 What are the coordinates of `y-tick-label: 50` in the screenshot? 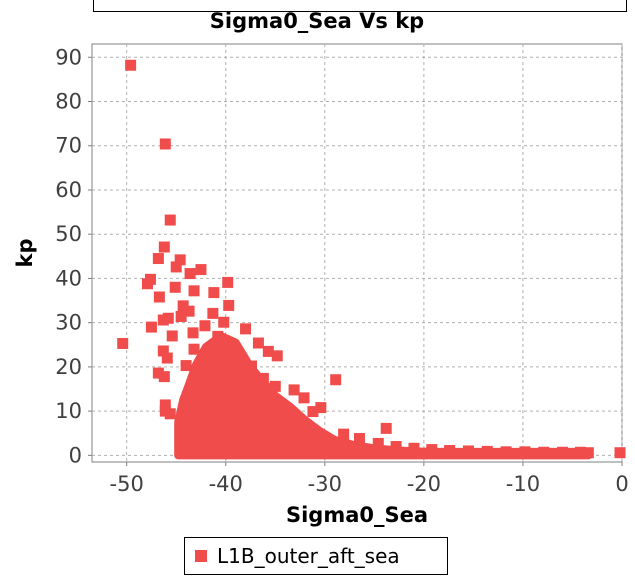 It's located at (68, 234).